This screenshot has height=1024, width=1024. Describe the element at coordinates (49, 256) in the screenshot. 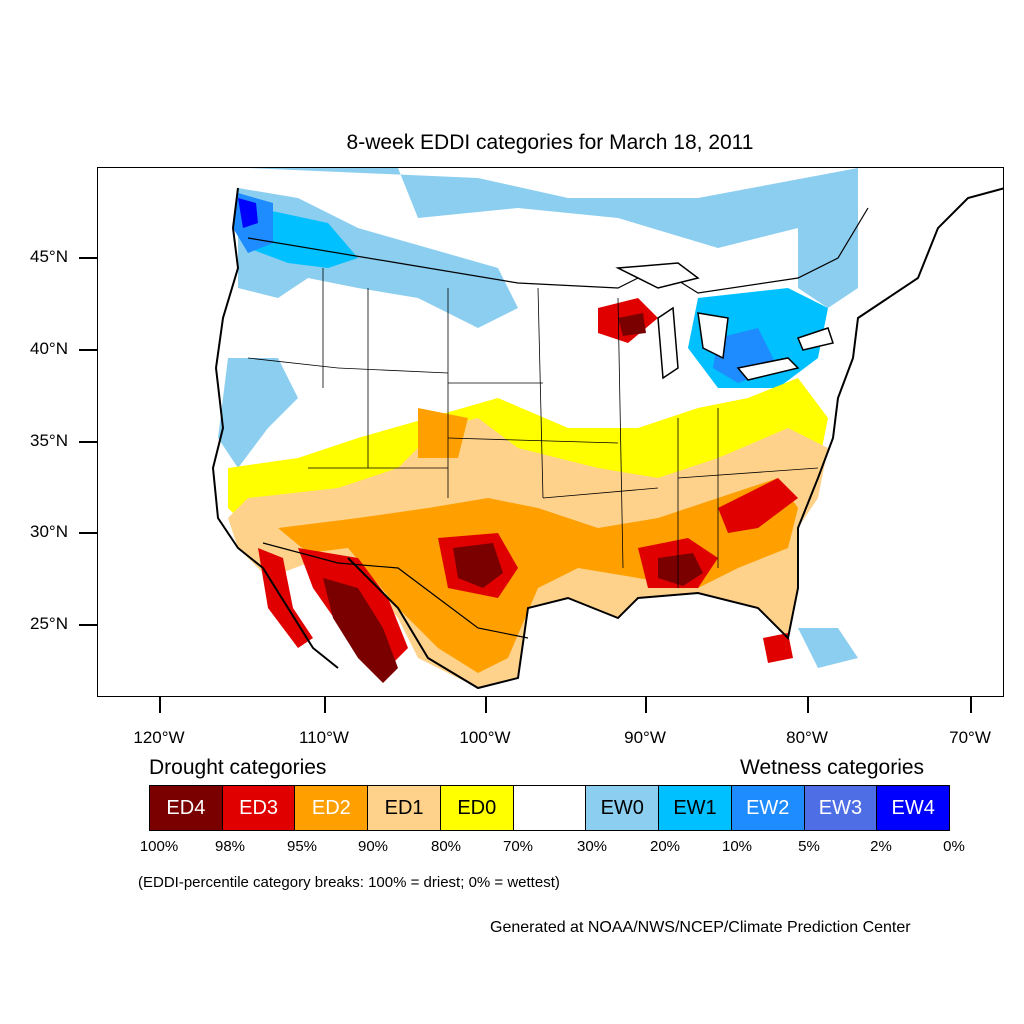

I see `lat-label-45: 45°N` at that location.